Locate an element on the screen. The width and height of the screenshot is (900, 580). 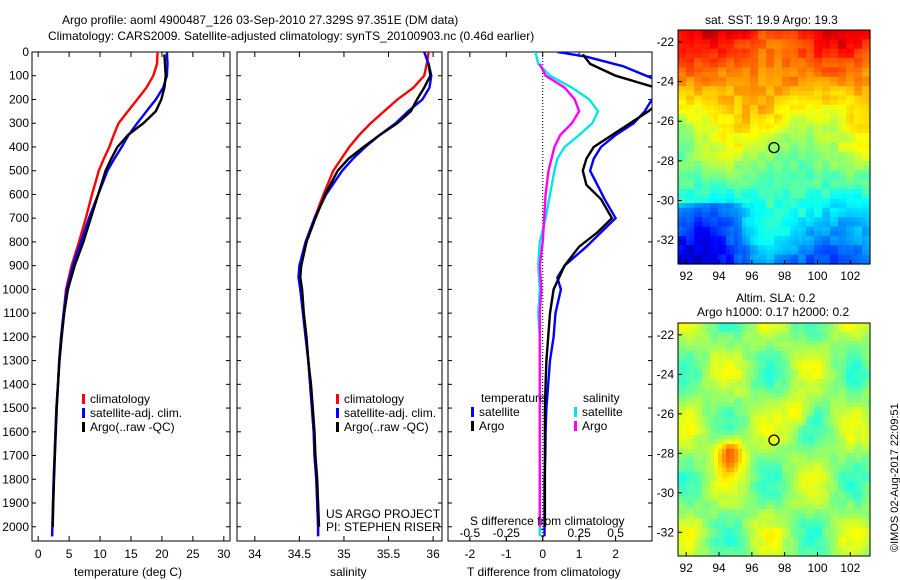
s-tick-label: -0.25 is located at coordinates (507, 533).